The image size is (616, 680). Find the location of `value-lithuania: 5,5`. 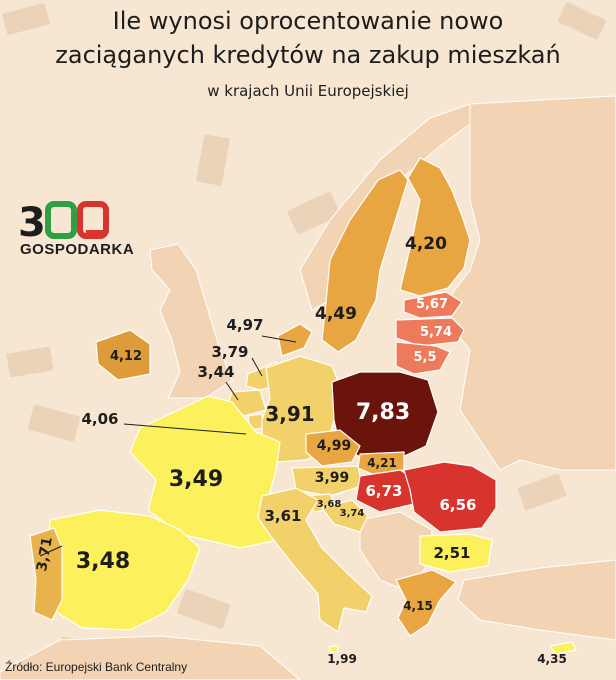

value-lithuania: 5,5 is located at coordinates (424, 357).